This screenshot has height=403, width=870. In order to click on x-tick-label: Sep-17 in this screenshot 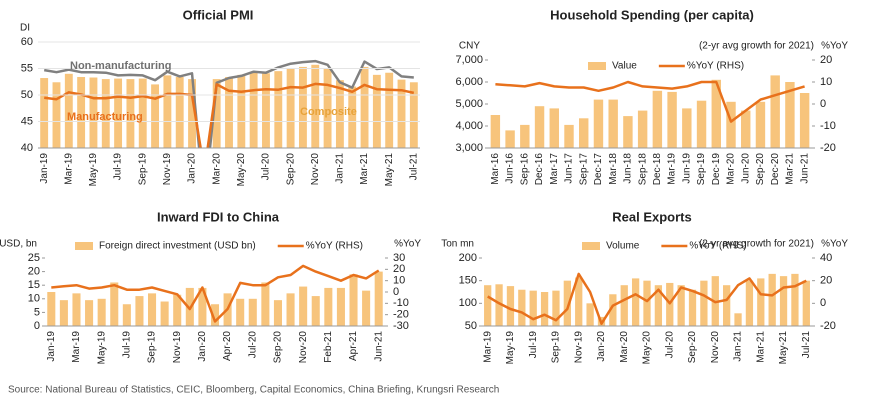, I will do `click(583, 169)`.